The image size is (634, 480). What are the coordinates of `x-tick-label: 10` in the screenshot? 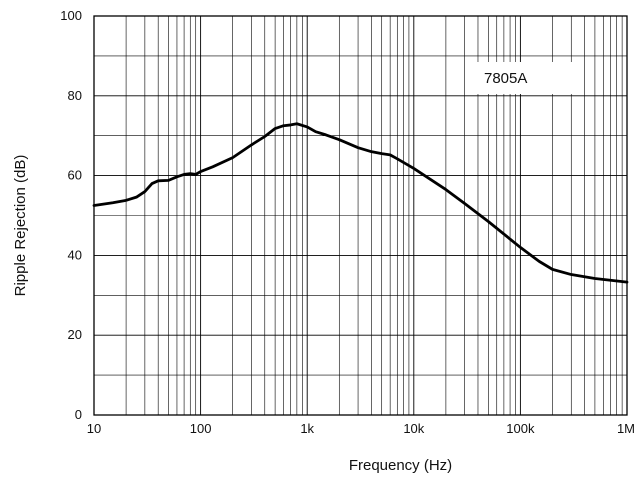 It's located at (94, 428).